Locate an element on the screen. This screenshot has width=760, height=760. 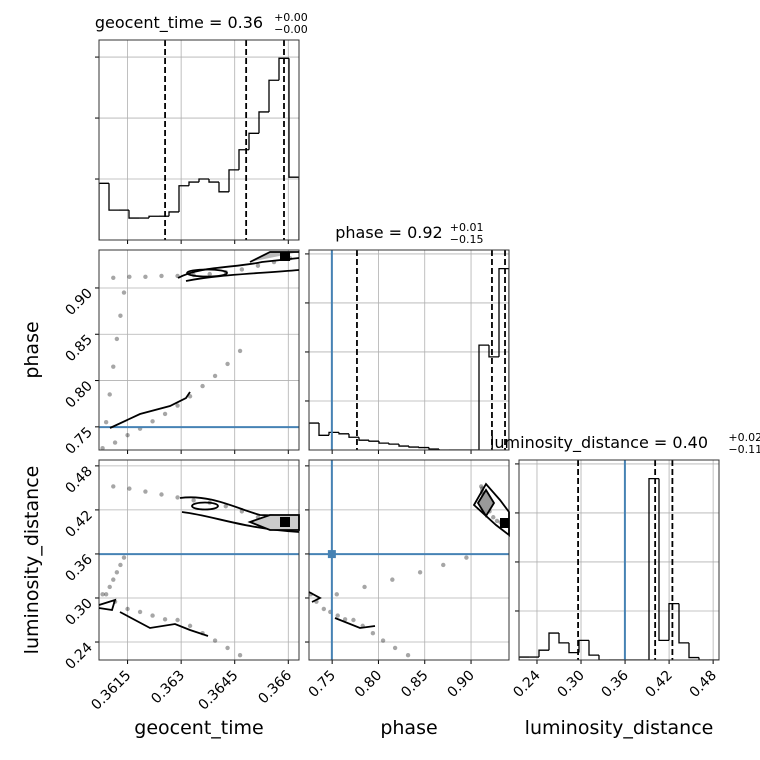
x-tick-label: 0.30 is located at coordinates (570, 684).